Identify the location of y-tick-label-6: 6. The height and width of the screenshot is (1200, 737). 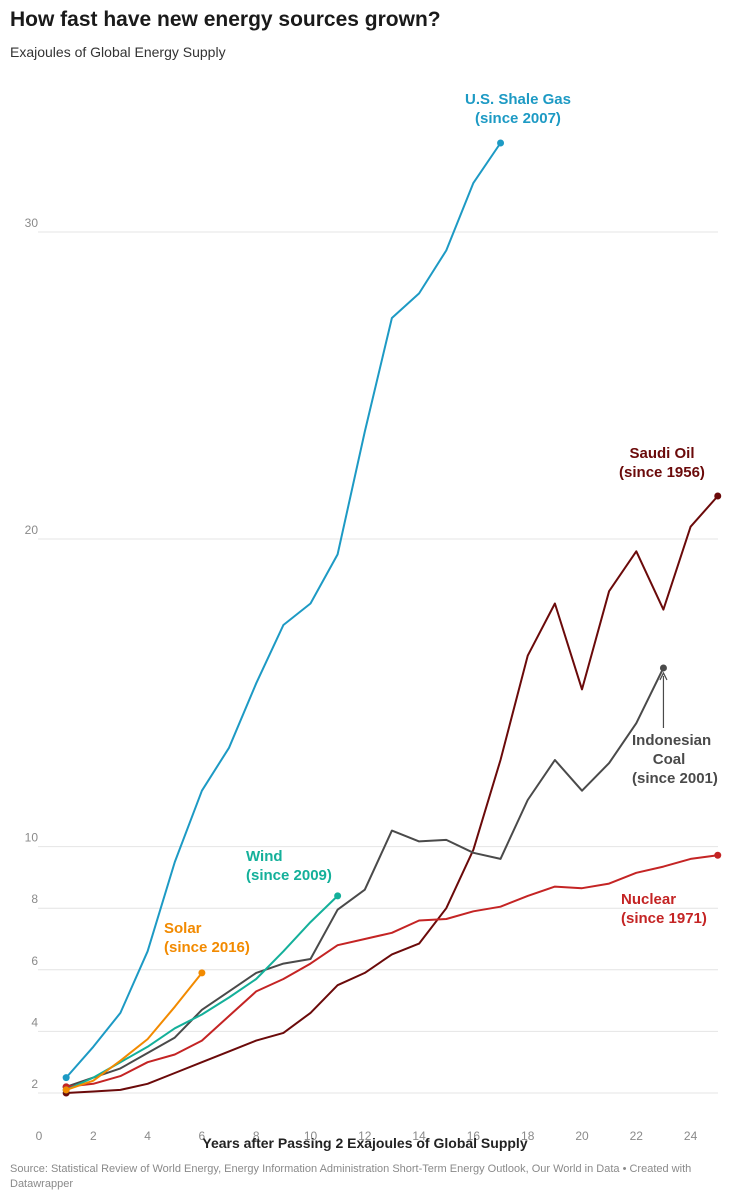
(34, 961).